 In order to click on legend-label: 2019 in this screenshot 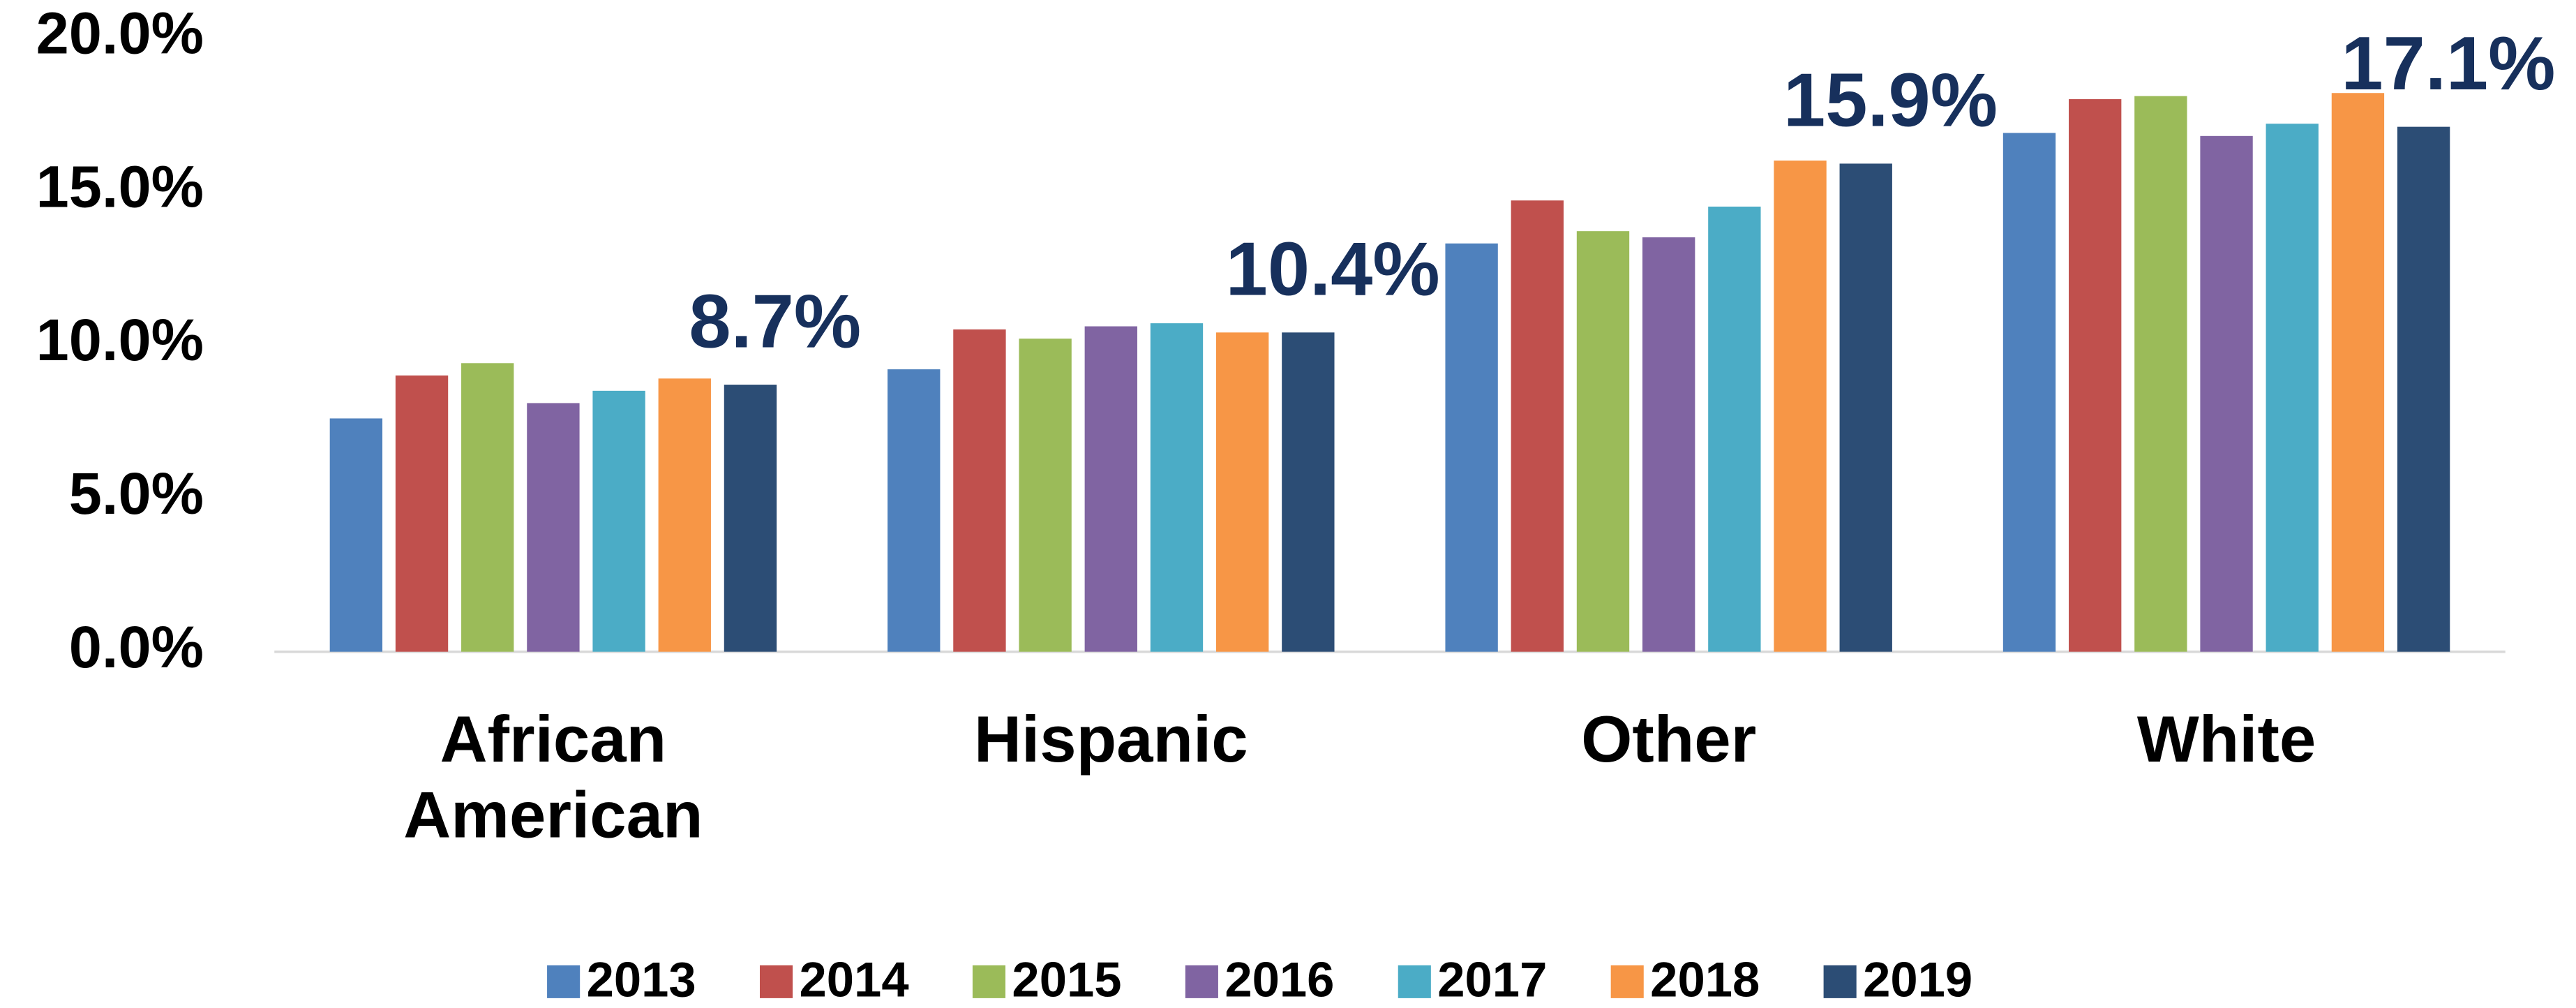, I will do `click(1917, 979)`.